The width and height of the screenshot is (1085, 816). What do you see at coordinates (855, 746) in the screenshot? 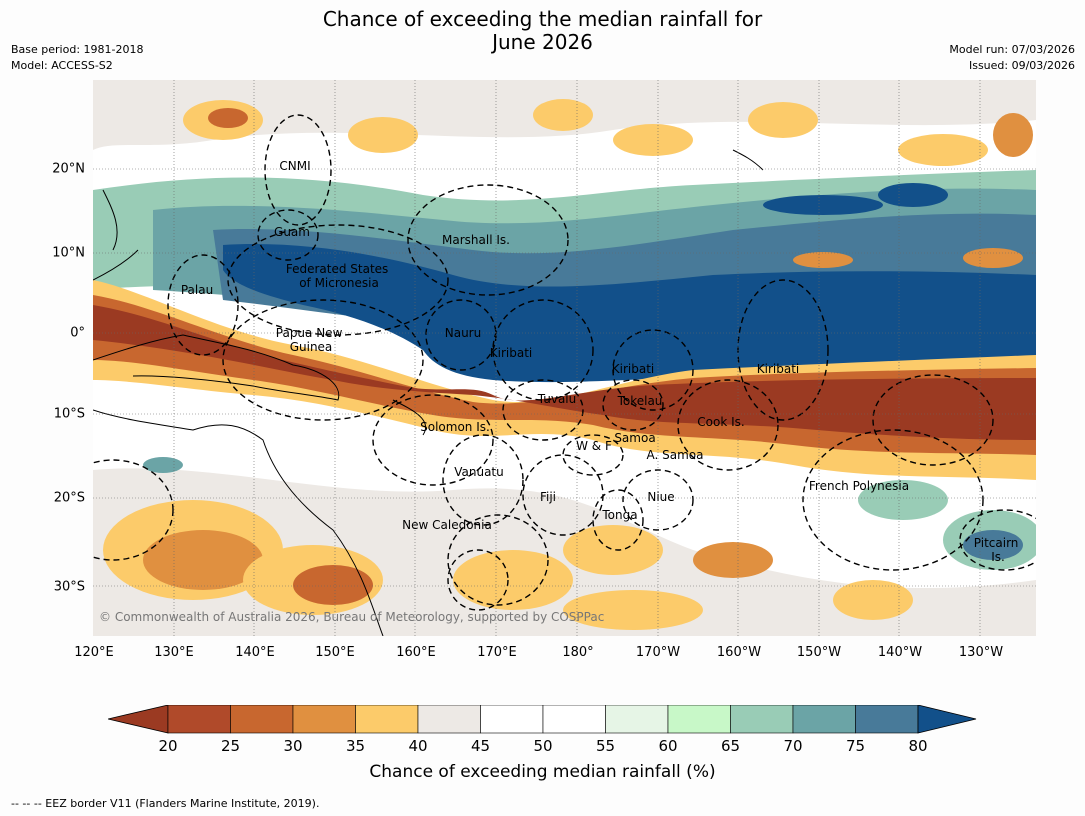
I see `colorbar-tick: 75` at bounding box center [855, 746].